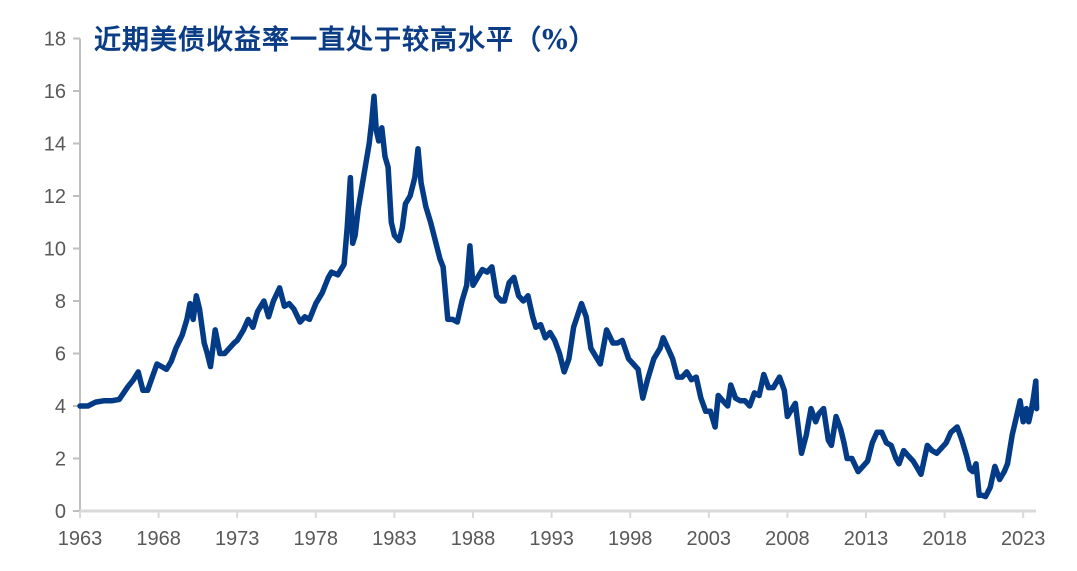  What do you see at coordinates (944, 539) in the screenshot?
I see `x-tick-label: 2018` at bounding box center [944, 539].